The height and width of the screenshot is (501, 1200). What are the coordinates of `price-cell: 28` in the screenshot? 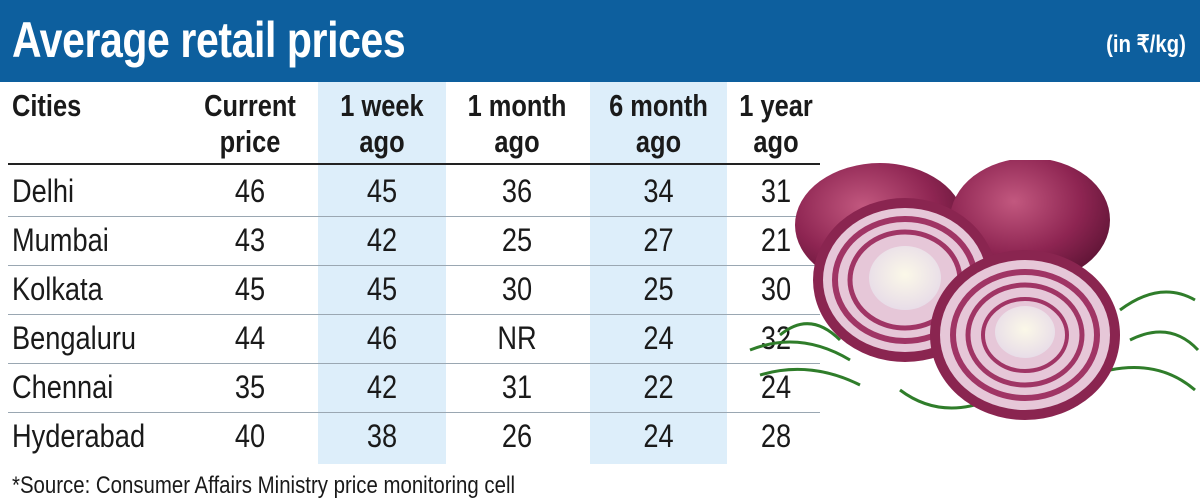 It's located at (776, 436).